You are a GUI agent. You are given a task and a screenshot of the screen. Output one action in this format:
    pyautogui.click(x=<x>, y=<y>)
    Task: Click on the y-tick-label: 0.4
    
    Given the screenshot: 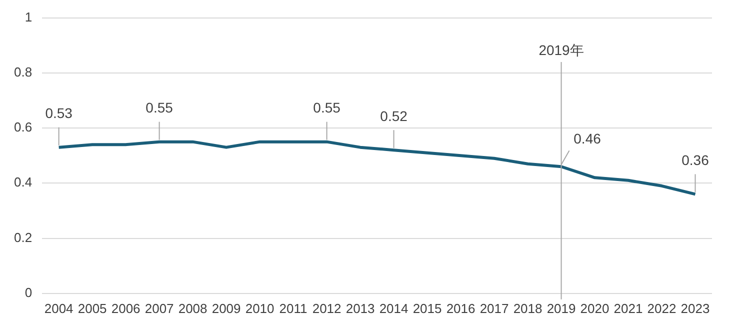 What is the action you would take?
    pyautogui.click(x=23, y=182)
    